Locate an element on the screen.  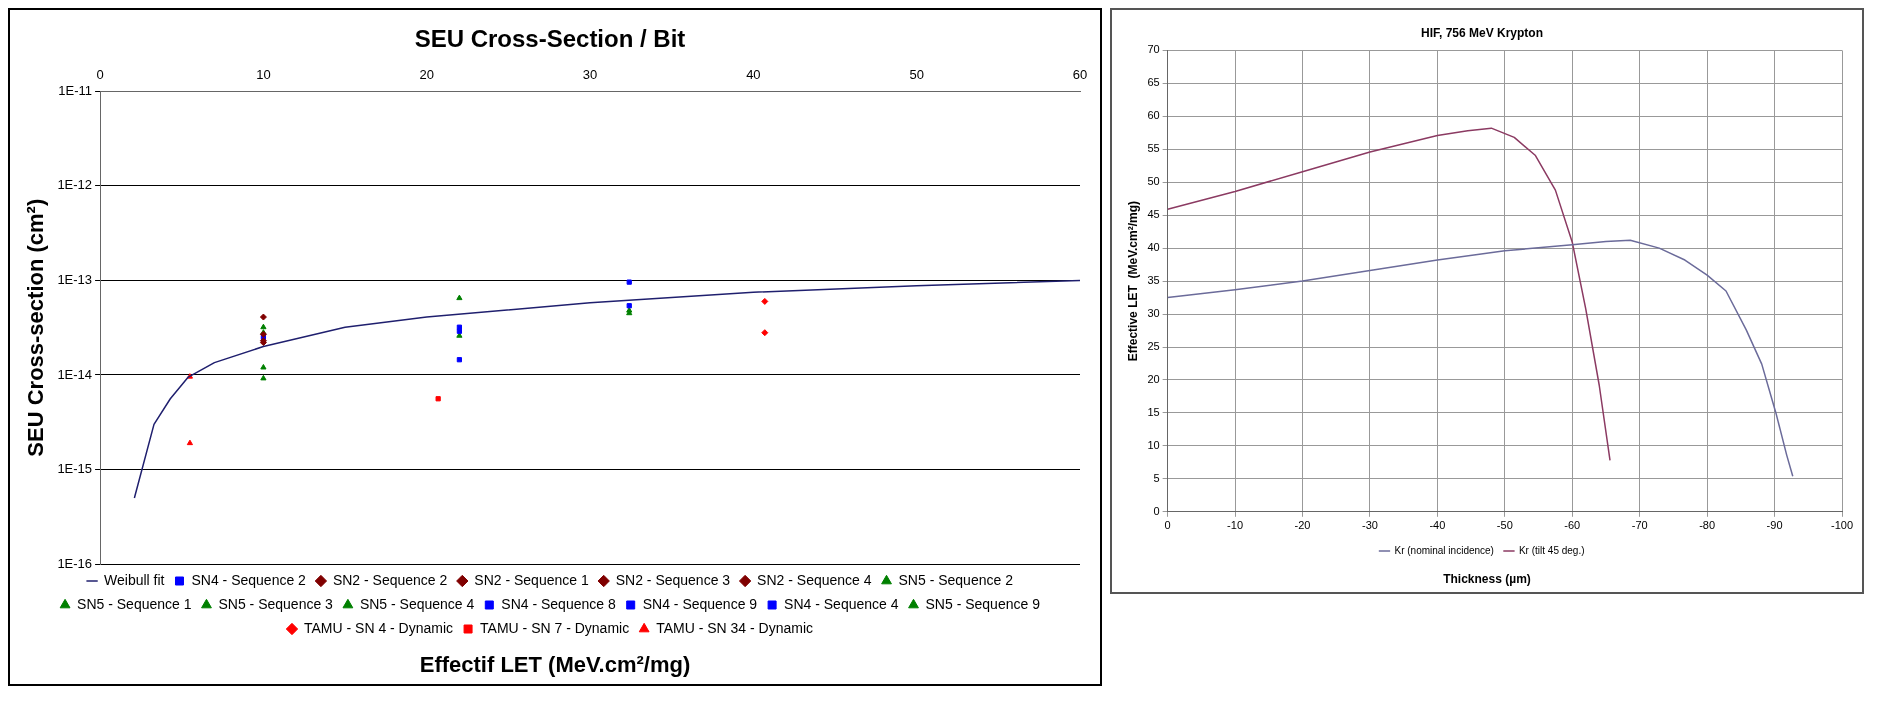
y-tick-label: 1E-11 is located at coordinates (75, 90).